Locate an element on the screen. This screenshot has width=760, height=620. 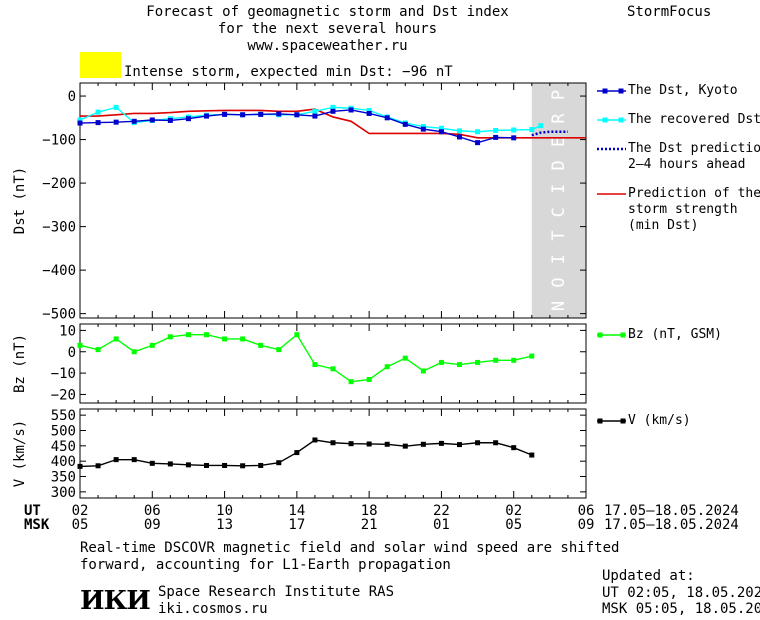
y-axis-label: V (km/s) is located at coordinates (20, 453).